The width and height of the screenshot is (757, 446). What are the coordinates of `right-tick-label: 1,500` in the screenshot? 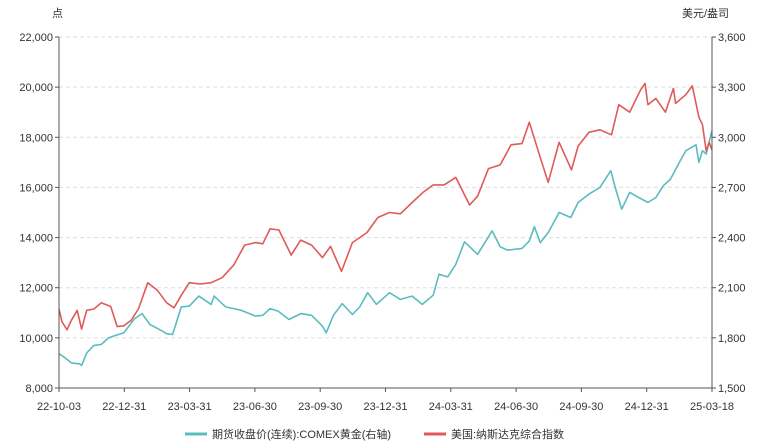 It's located at (732, 389).